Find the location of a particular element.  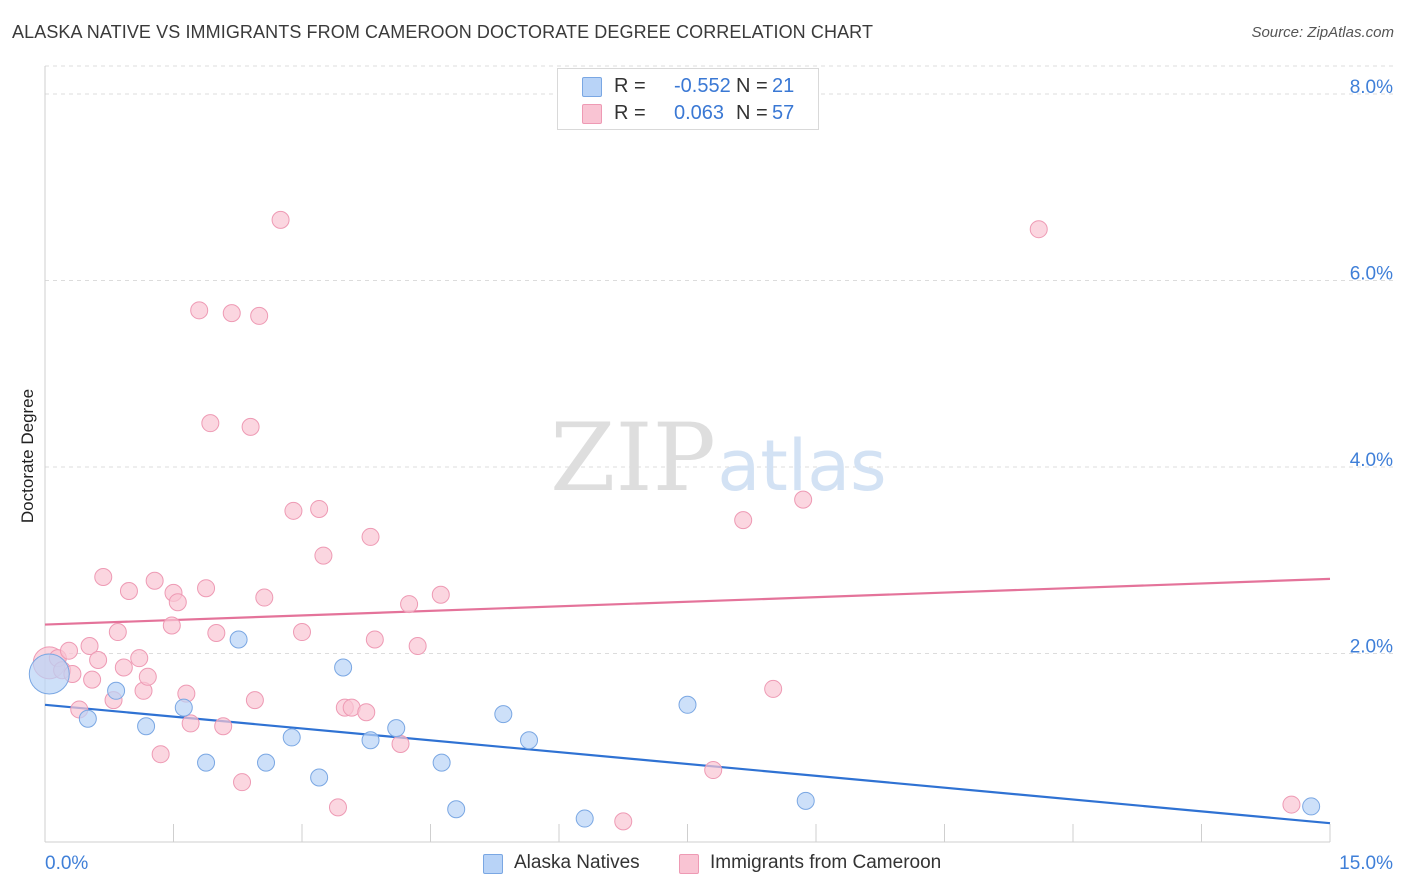

y-tick-label: 8.0% is located at coordinates (1371, 87).